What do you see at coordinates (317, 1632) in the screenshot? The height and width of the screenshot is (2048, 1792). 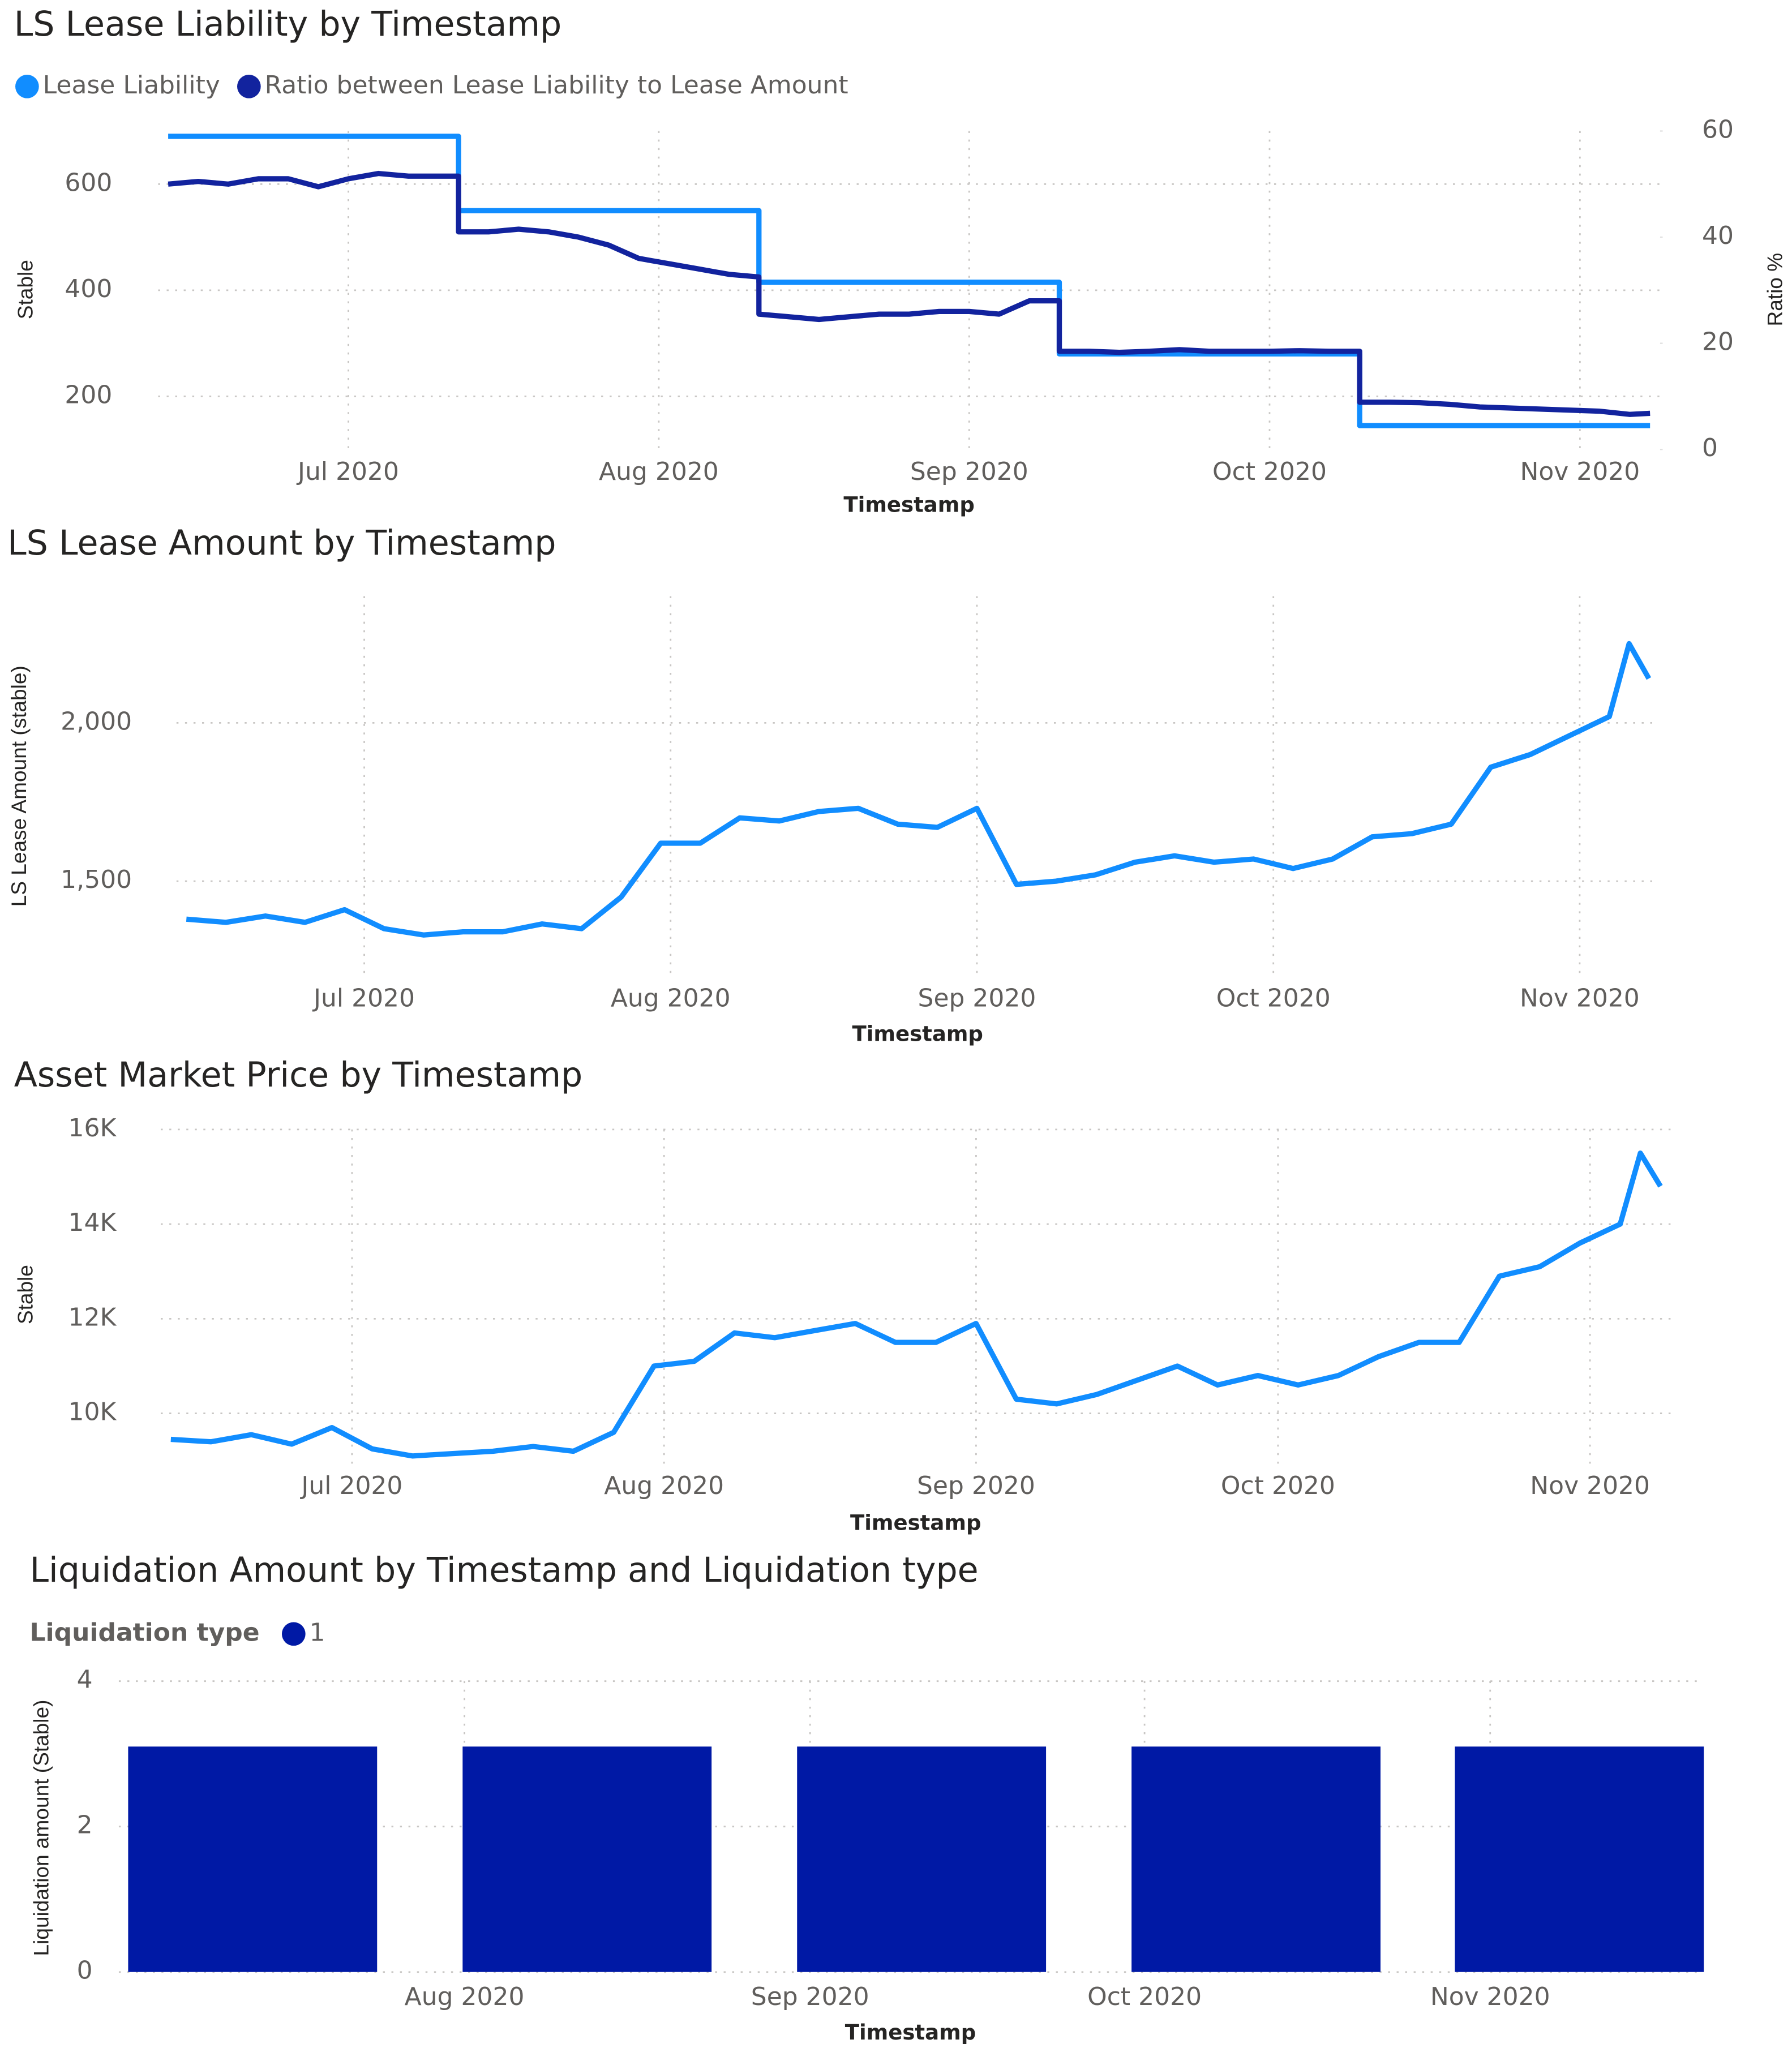 I see `legend-label: 1` at bounding box center [317, 1632].